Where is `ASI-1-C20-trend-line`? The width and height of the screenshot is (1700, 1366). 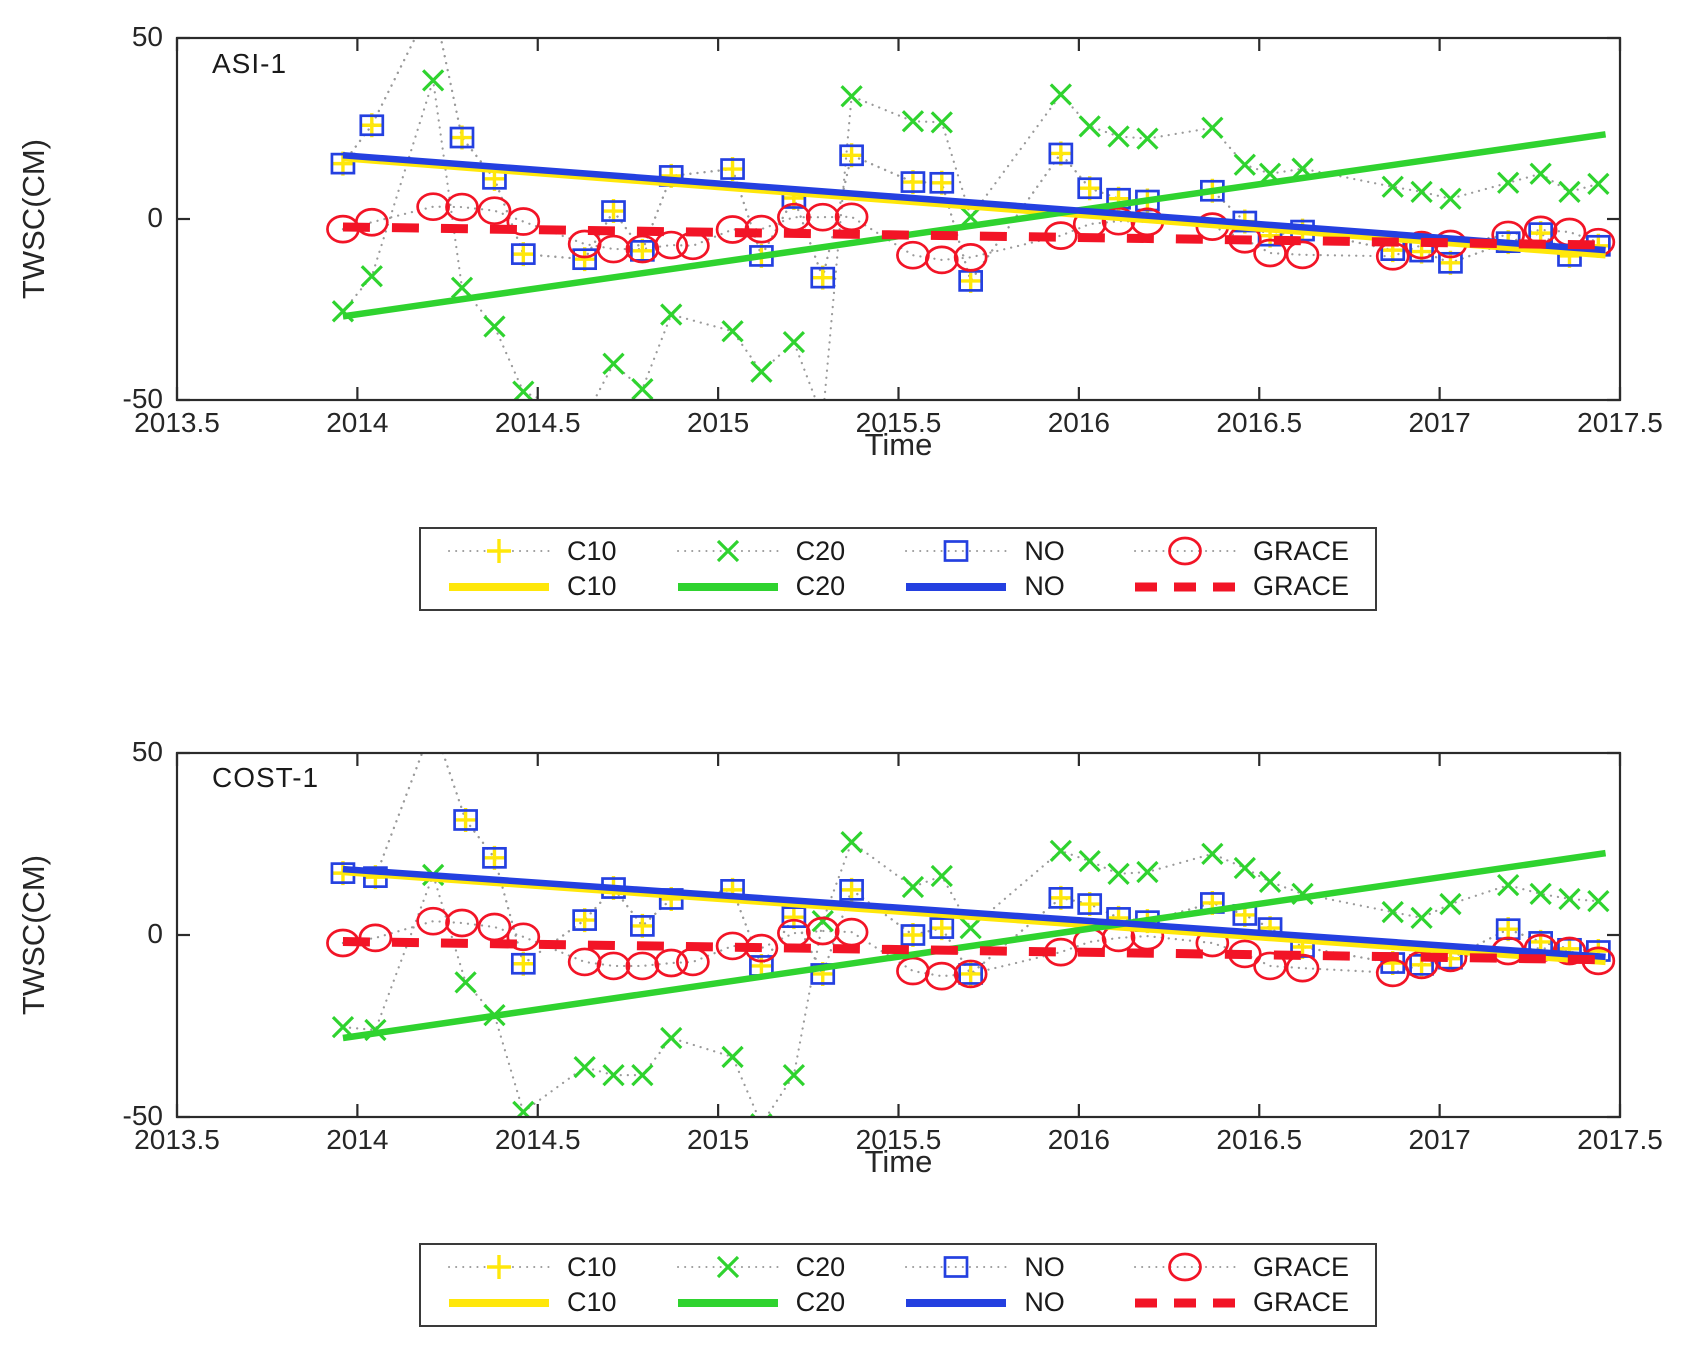
ASI-1-C20-trend-line is located at coordinates (974, 225).